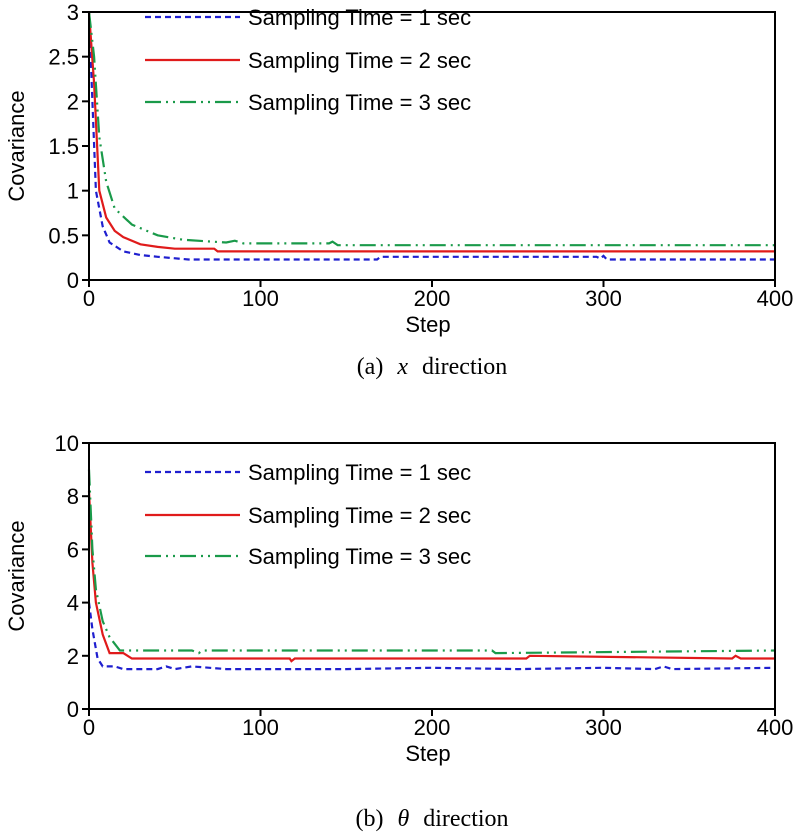 This screenshot has height=835, width=800. I want to click on y-tick-label: 0.5, so click(63, 235).